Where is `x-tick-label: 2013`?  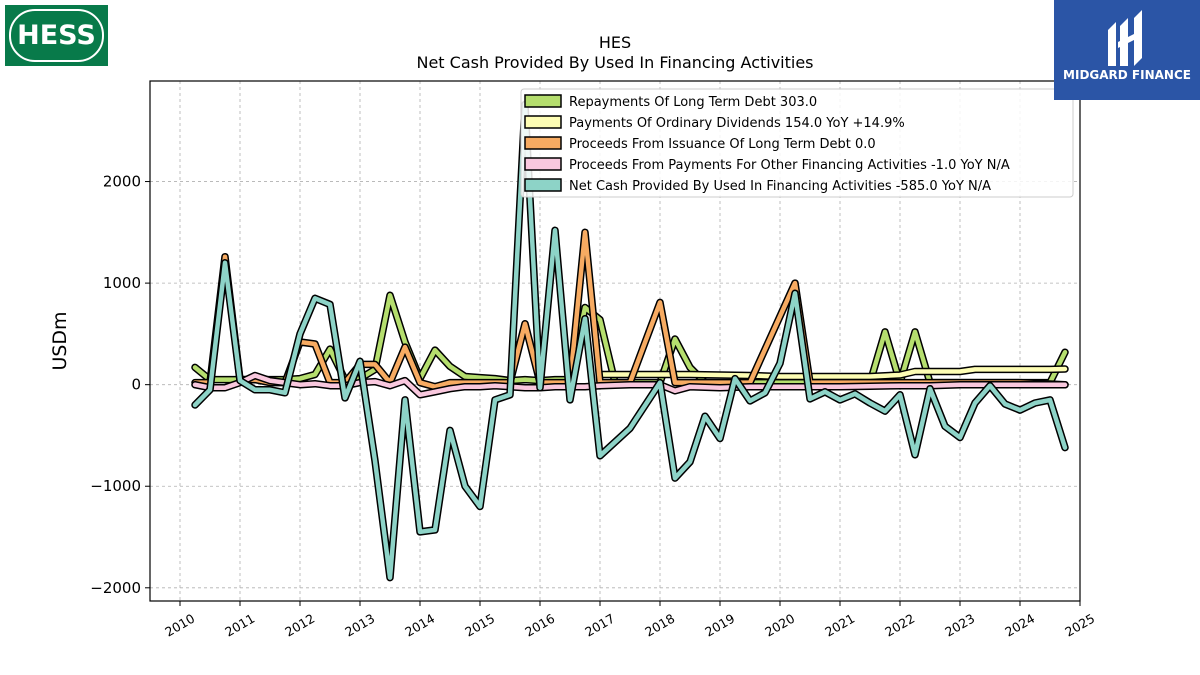 x-tick-label: 2013 is located at coordinates (359, 625).